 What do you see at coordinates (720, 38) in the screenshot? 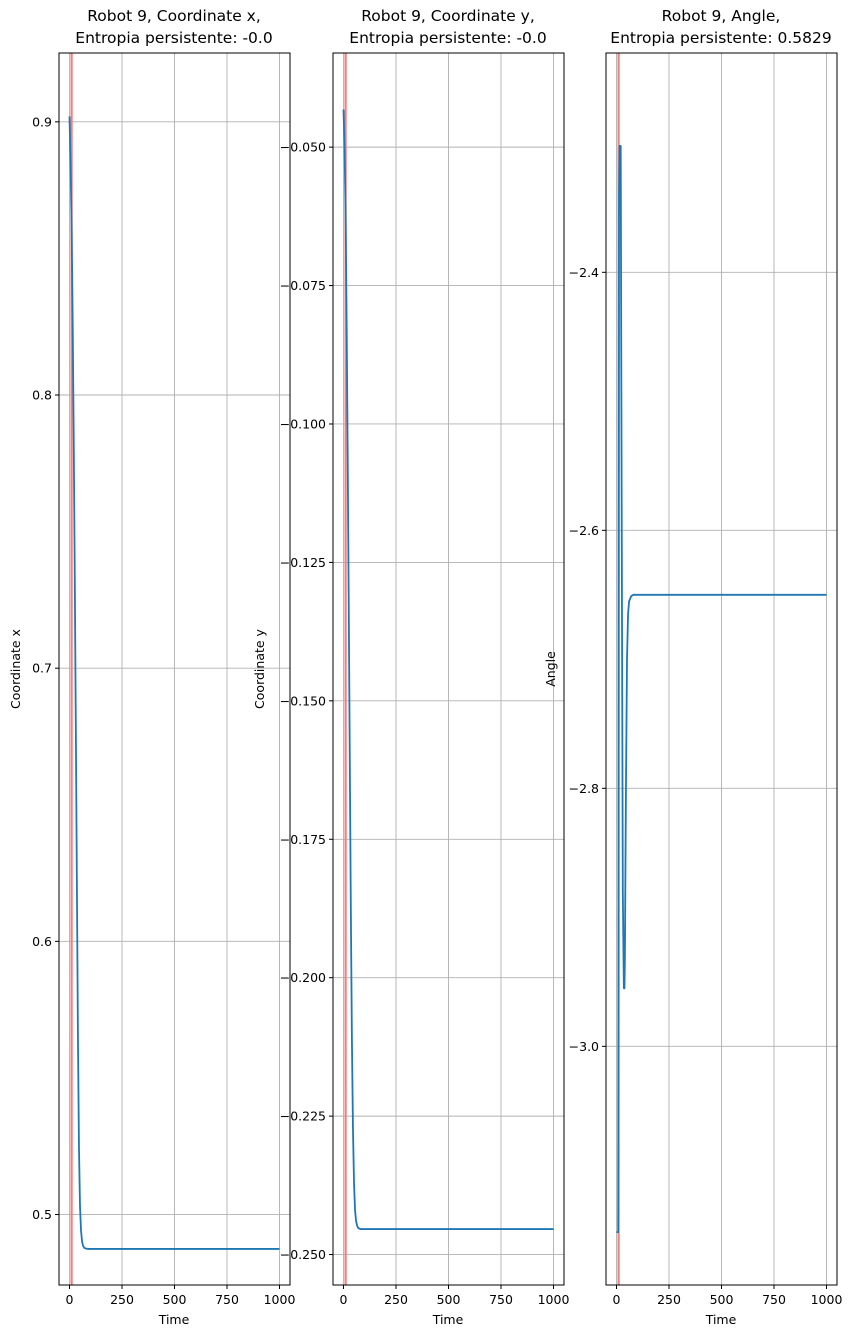
I see `panel-title-line2: Entropia persistente: 0.5829` at bounding box center [720, 38].